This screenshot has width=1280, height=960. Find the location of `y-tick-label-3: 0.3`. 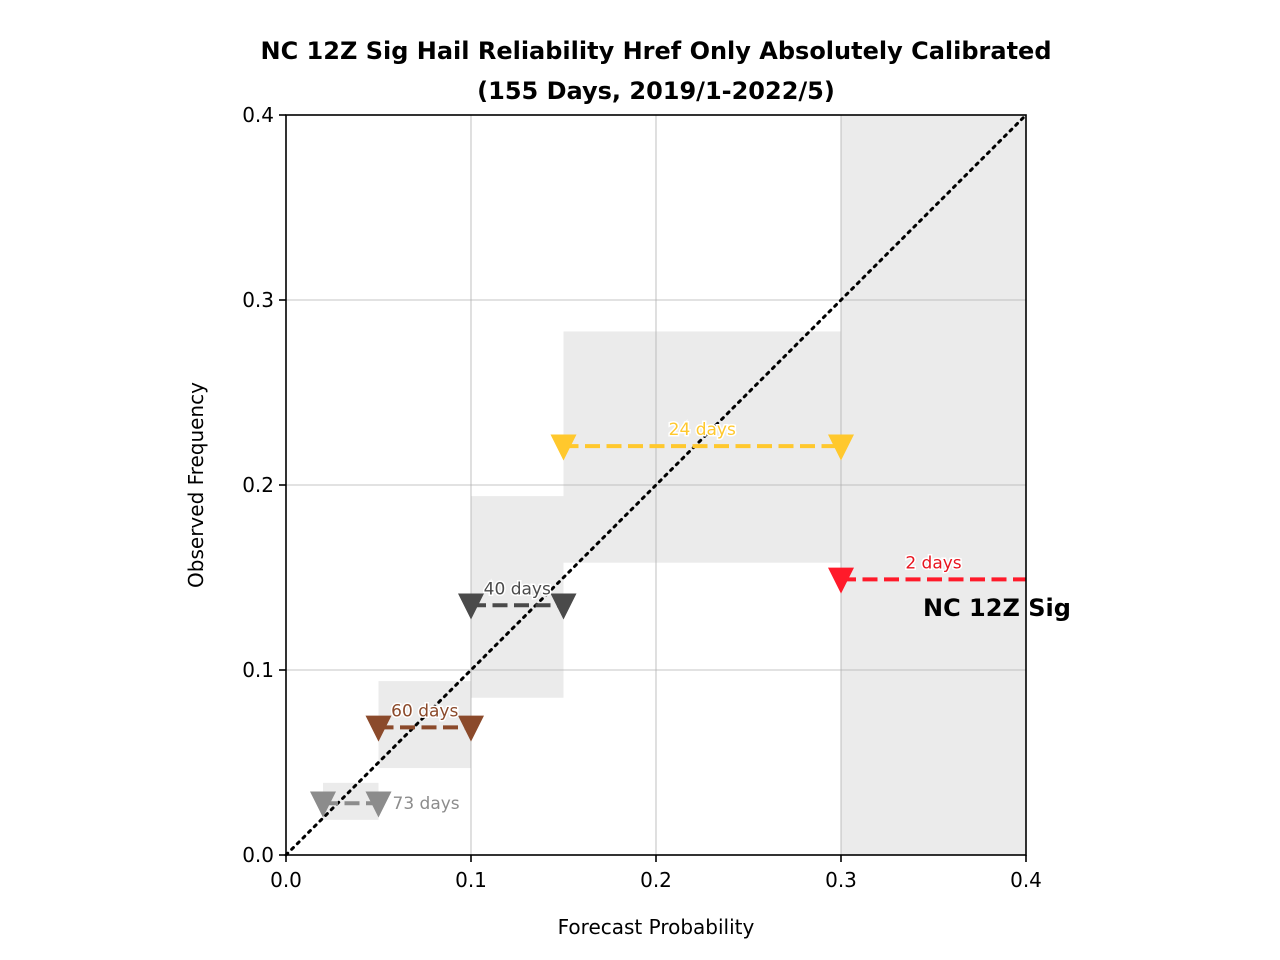

y-tick-label-3: 0.3 is located at coordinates (258, 300).